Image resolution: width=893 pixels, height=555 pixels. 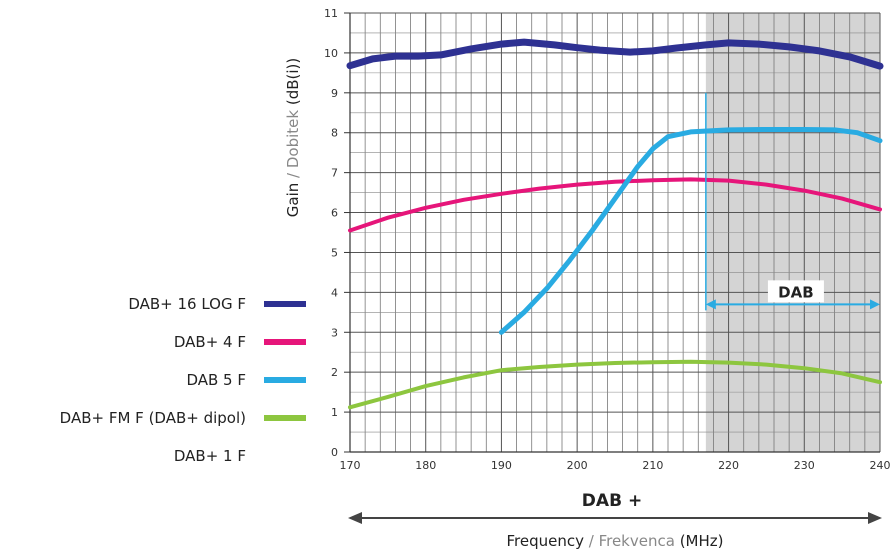 I want to click on band-arrow-left-head, so click(x=355, y=518).